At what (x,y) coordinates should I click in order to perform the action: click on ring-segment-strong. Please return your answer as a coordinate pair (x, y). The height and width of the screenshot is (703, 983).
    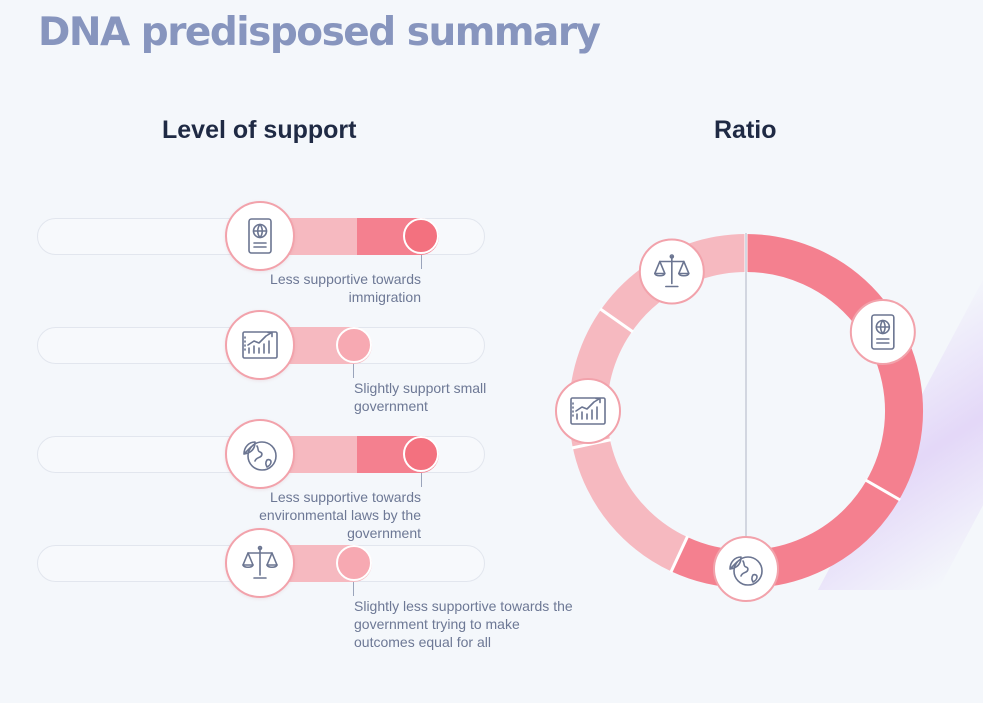
    Looking at the image, I should click on (797, 411).